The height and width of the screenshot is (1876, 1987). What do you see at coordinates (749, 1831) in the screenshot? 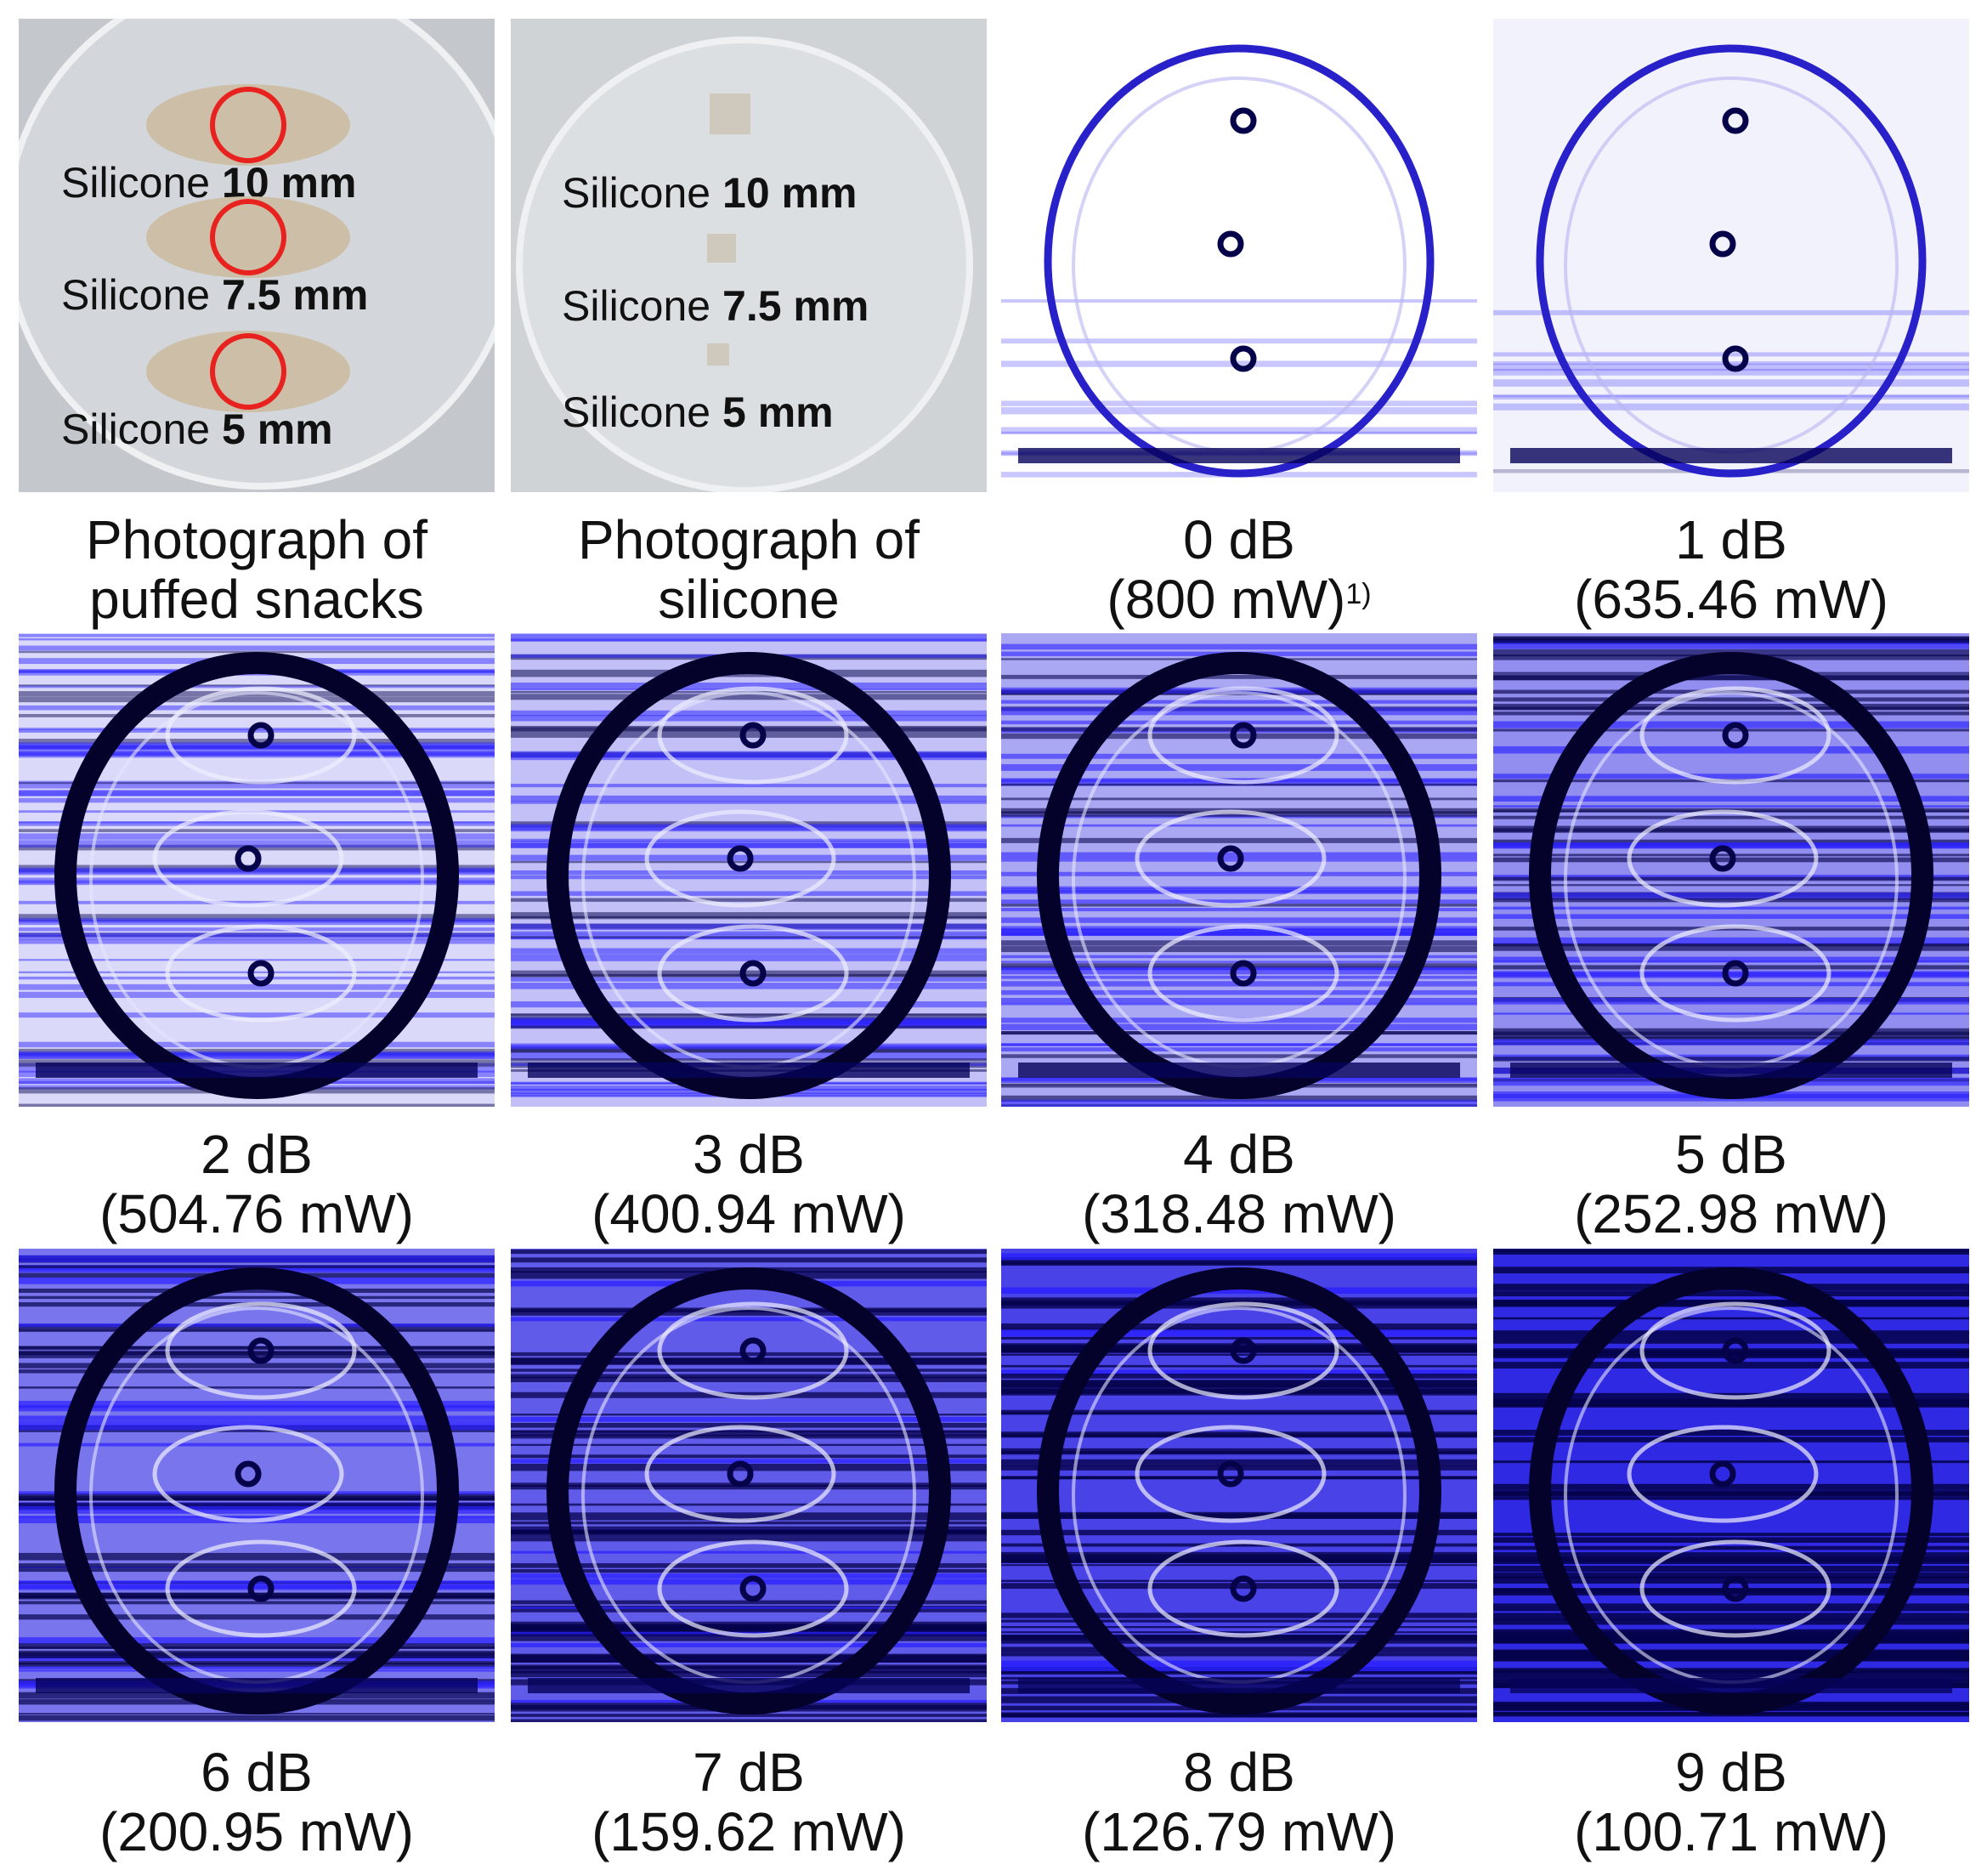
I see `caption-line: (159.62 mW)` at bounding box center [749, 1831].